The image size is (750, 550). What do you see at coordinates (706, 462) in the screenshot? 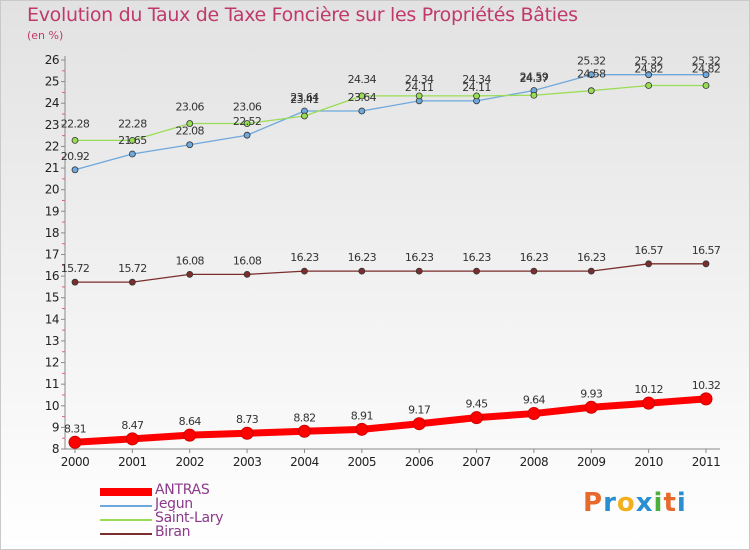
I see `x-tick-label: 2011` at bounding box center [706, 462].